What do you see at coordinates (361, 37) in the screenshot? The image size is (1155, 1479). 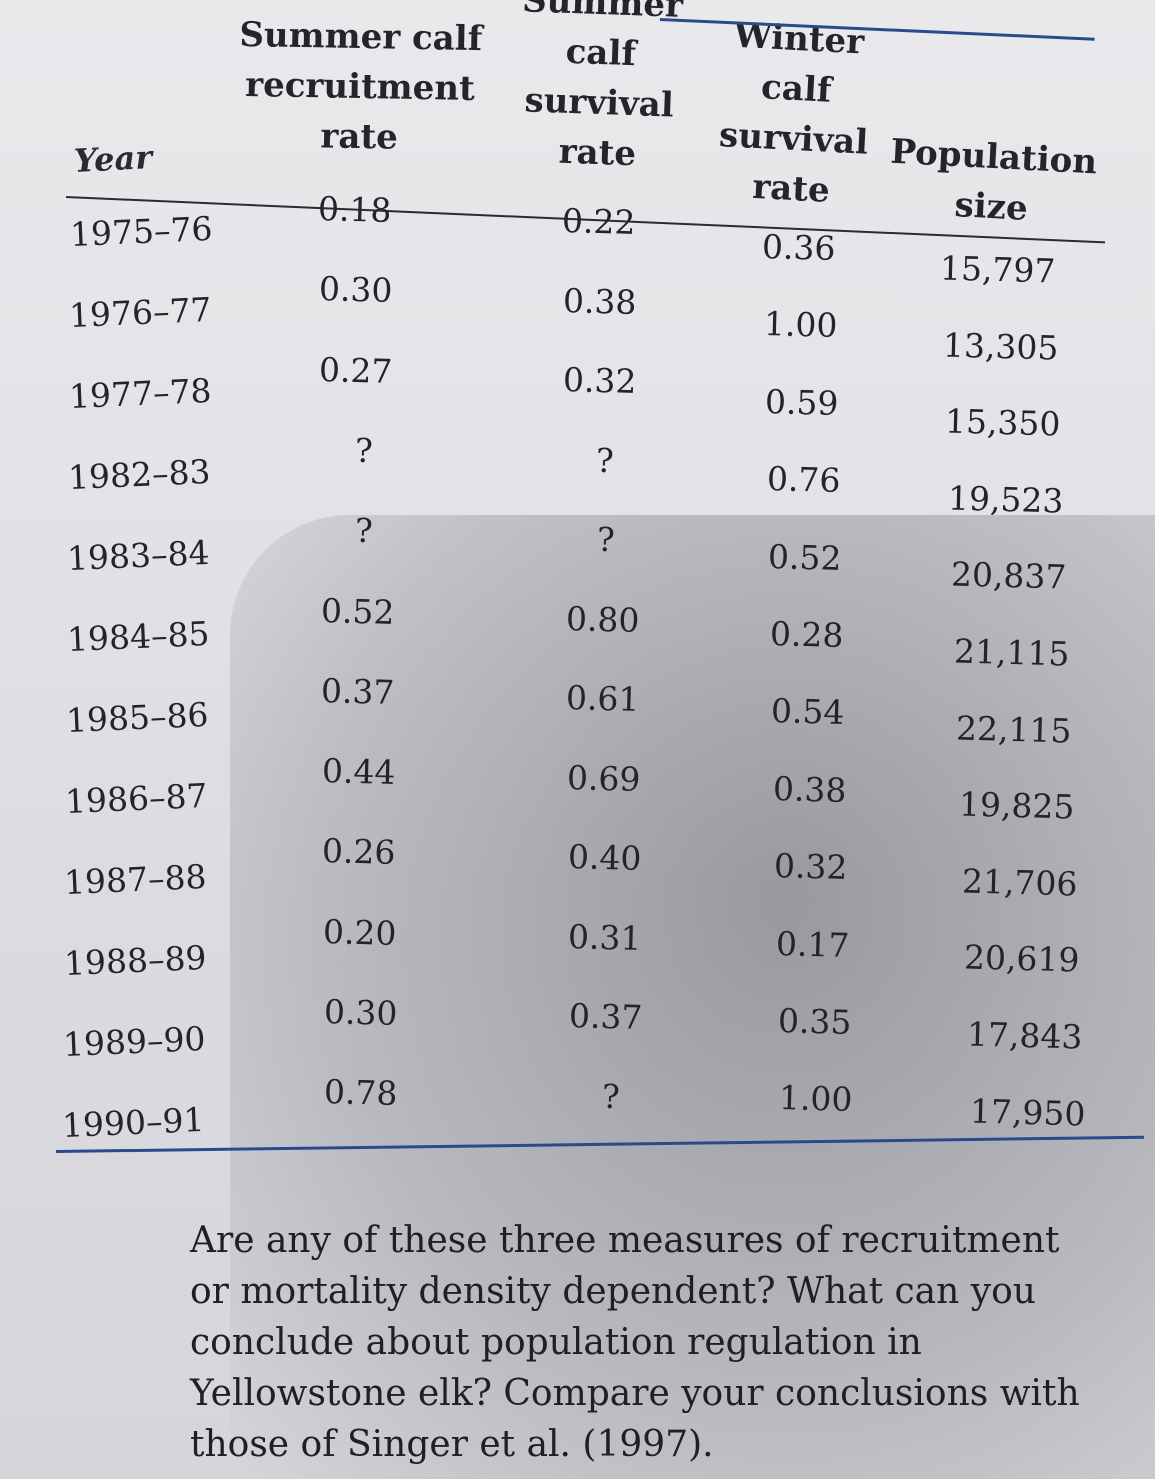 I see `header-summer-recruitment-line: Summer calf` at bounding box center [361, 37].